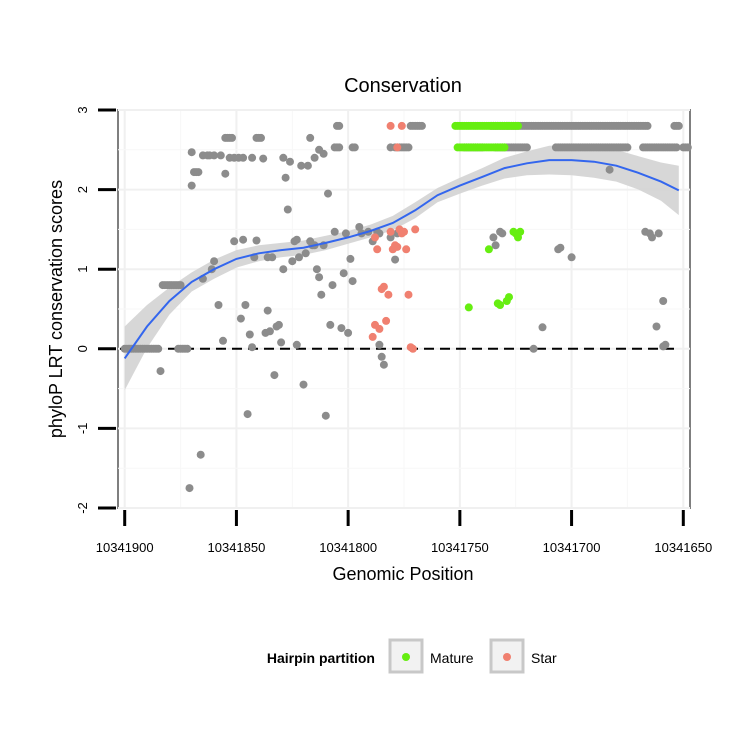  I want to click on legend-label-mature: Mature, so click(452, 658).